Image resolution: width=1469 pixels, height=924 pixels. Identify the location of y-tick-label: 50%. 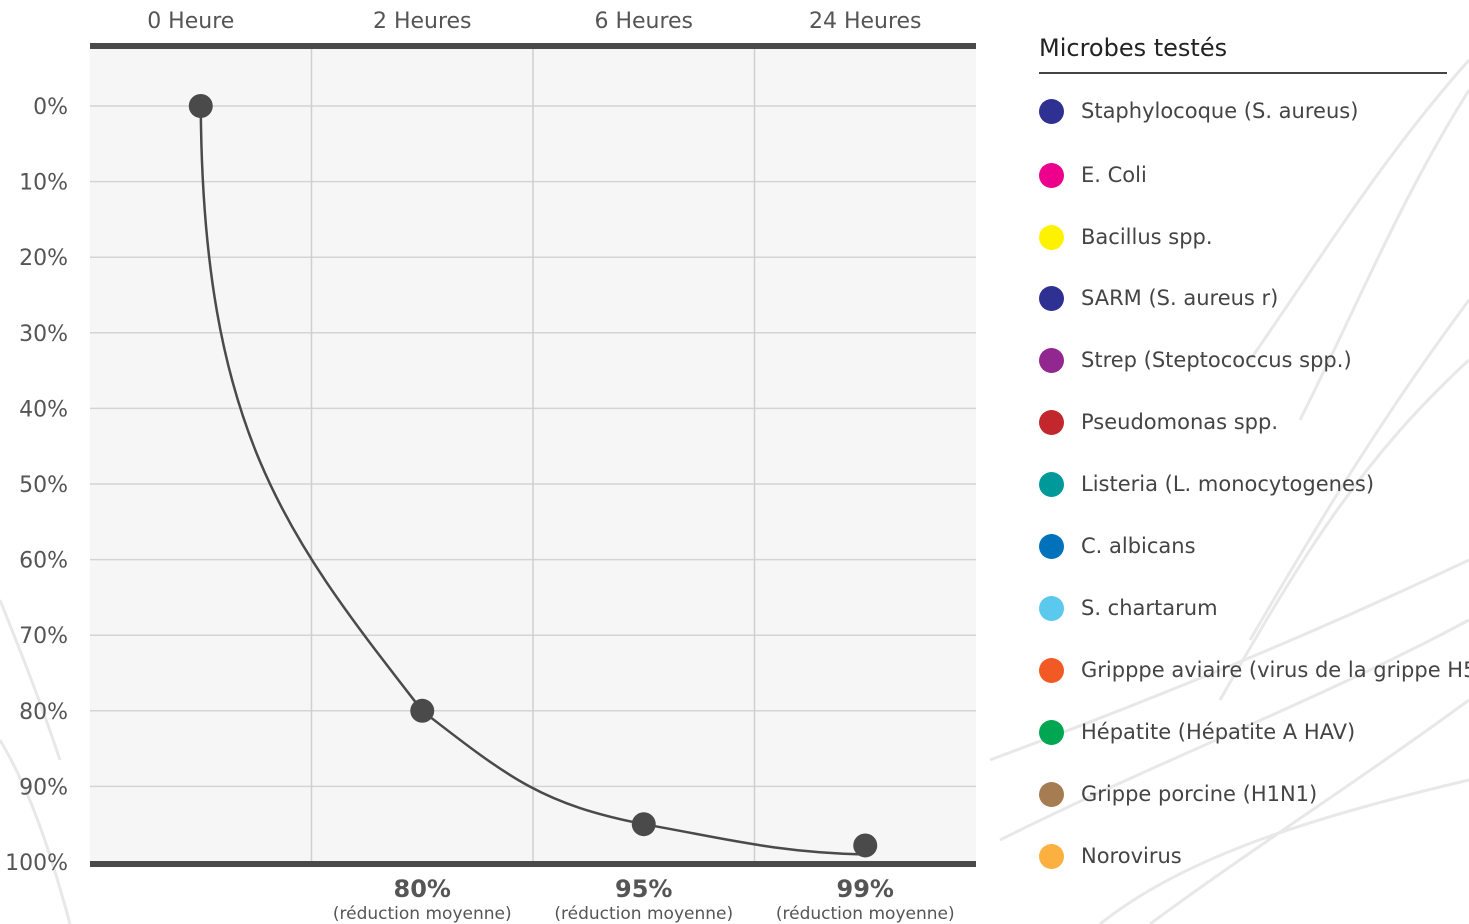
(43, 485).